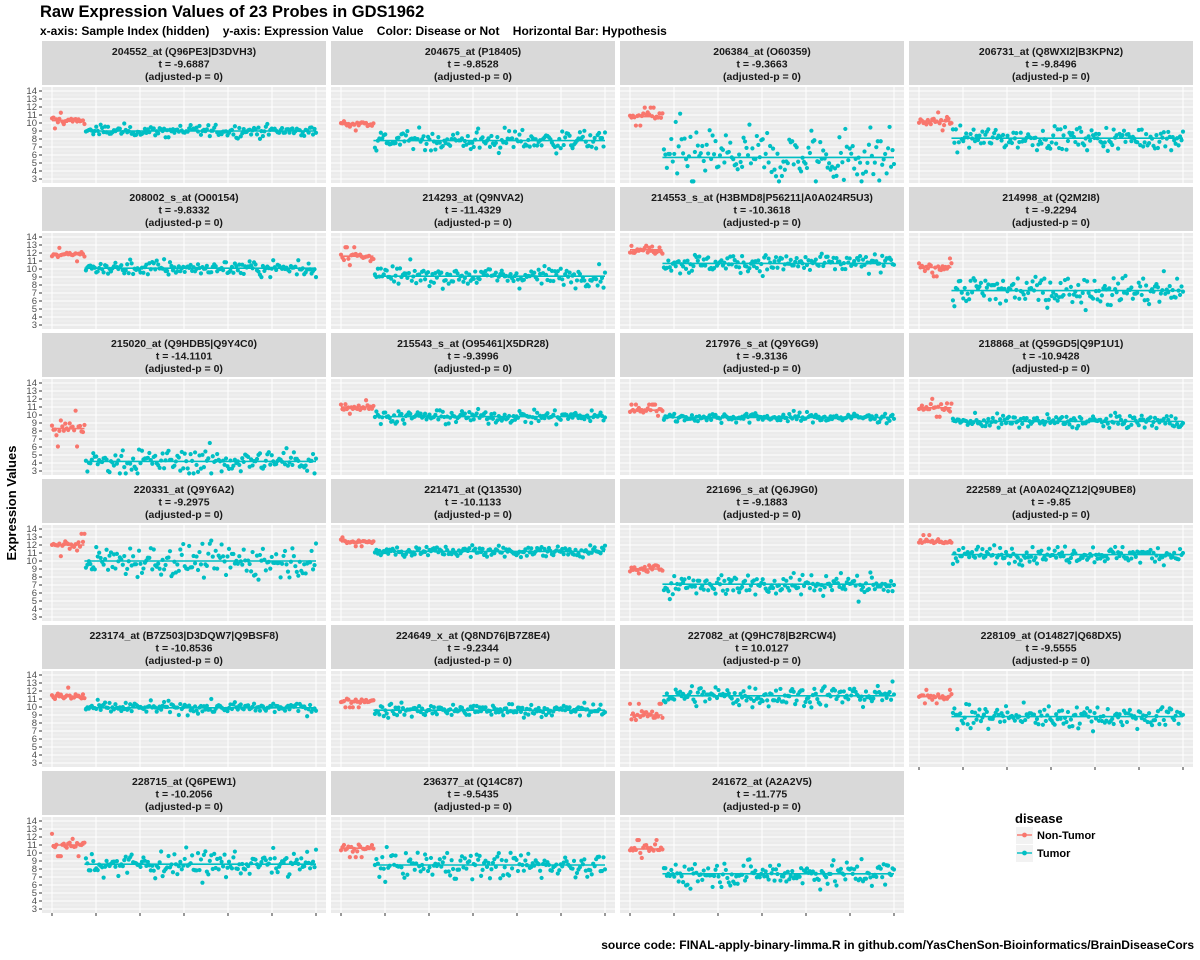 The height and width of the screenshot is (960, 1200). Describe the element at coordinates (34, 885) in the screenshot. I see `y-tick-label: 6` at that location.